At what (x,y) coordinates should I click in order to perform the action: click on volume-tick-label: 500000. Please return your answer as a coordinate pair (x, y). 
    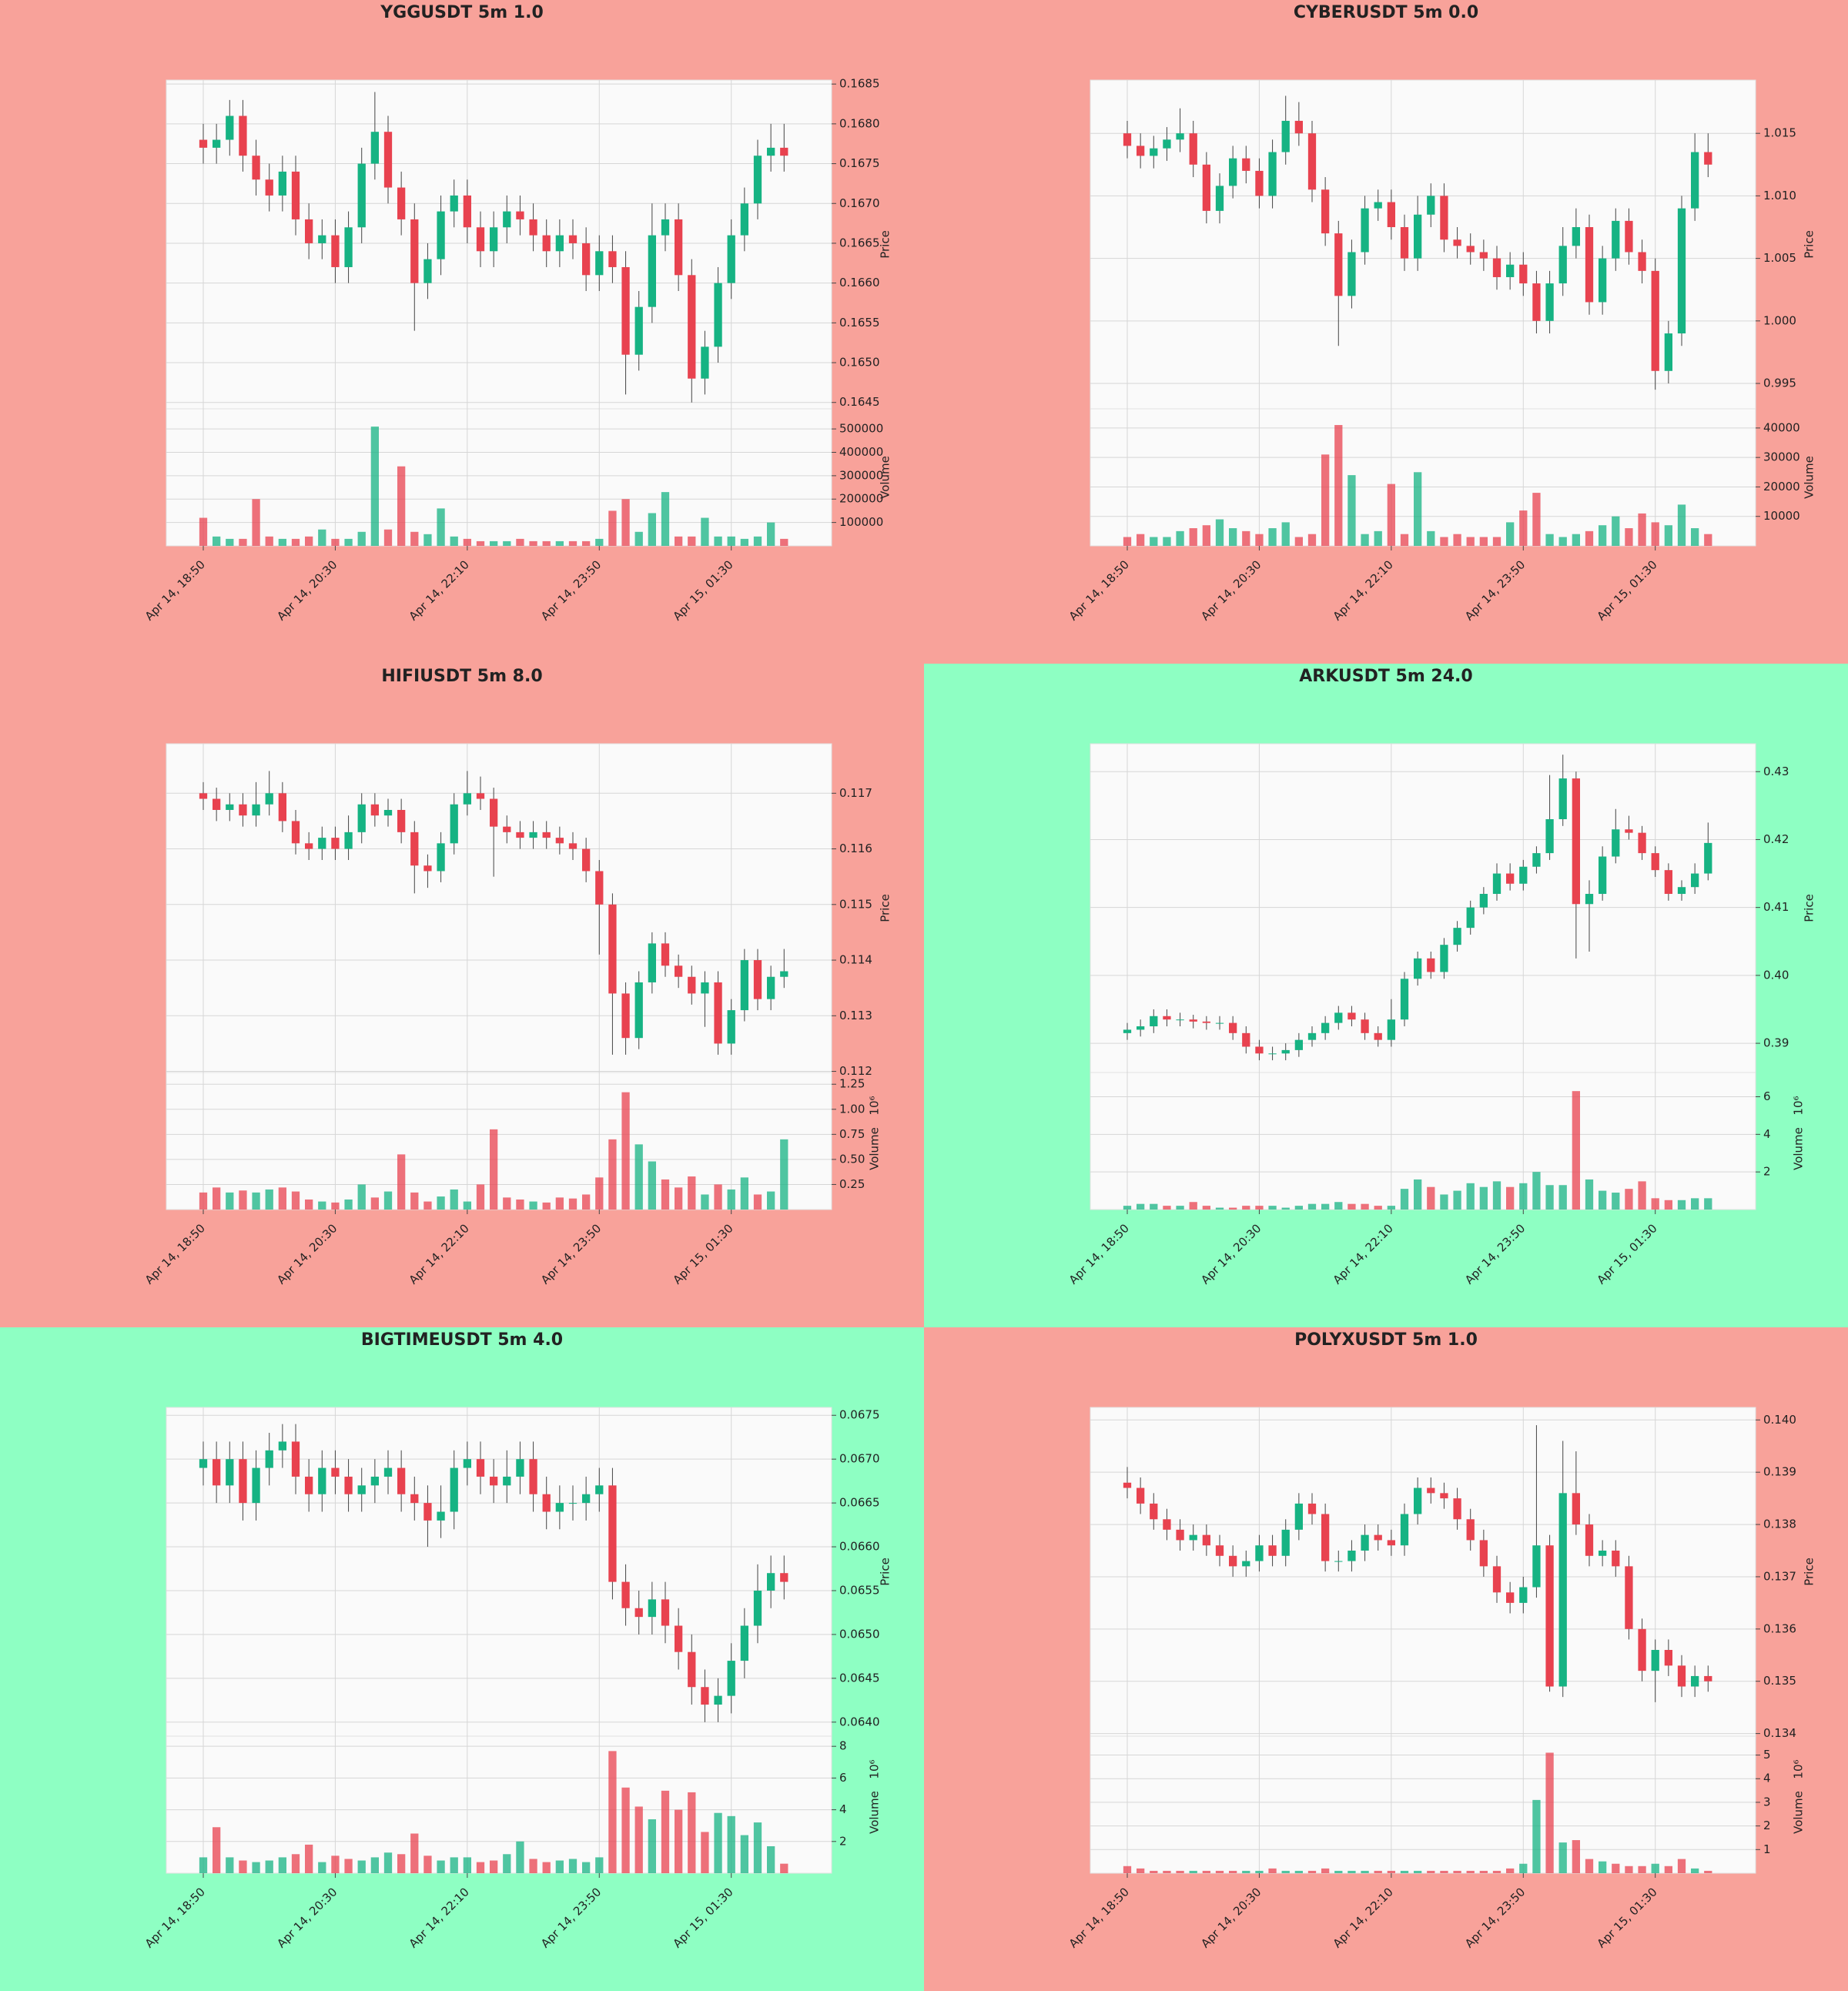
    Looking at the image, I should click on (861, 429).